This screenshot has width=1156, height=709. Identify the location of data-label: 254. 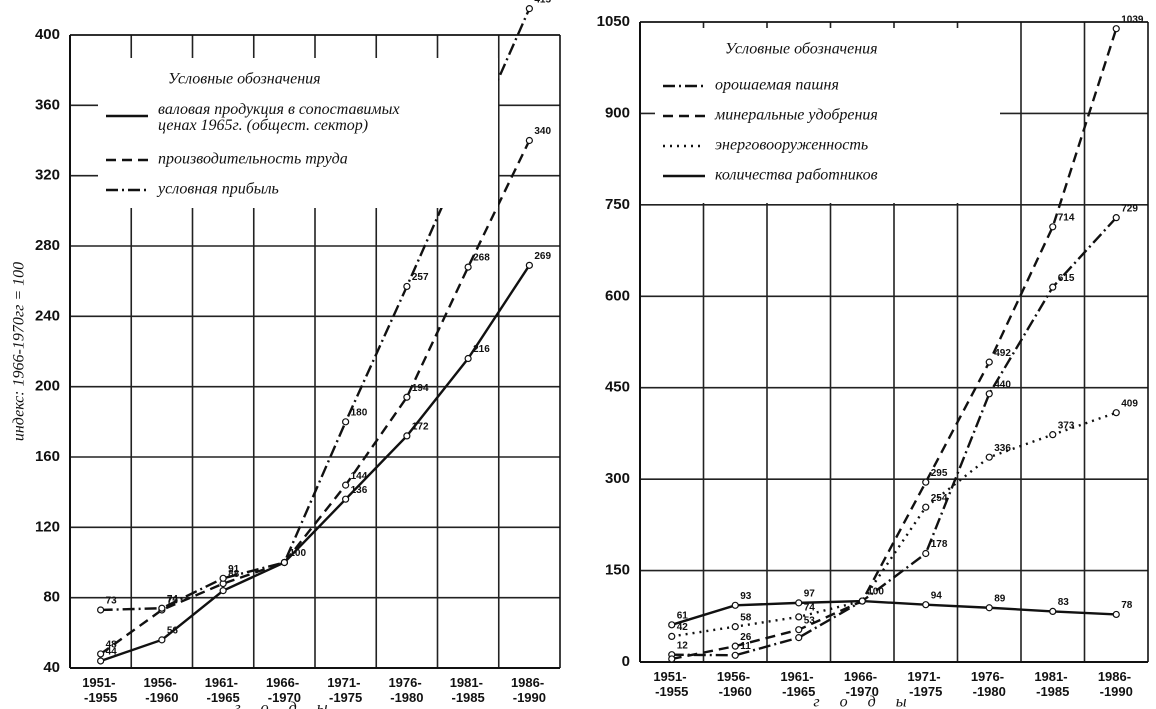
(939, 498).